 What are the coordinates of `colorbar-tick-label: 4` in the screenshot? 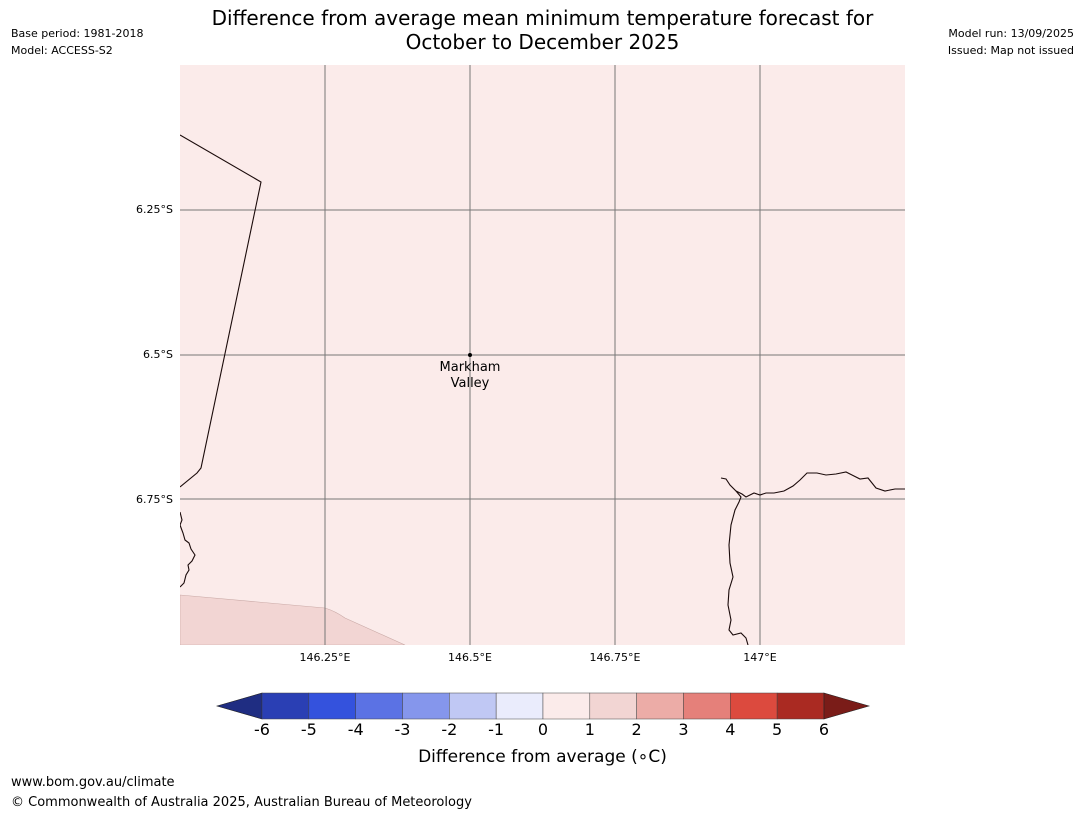 It's located at (730, 729).